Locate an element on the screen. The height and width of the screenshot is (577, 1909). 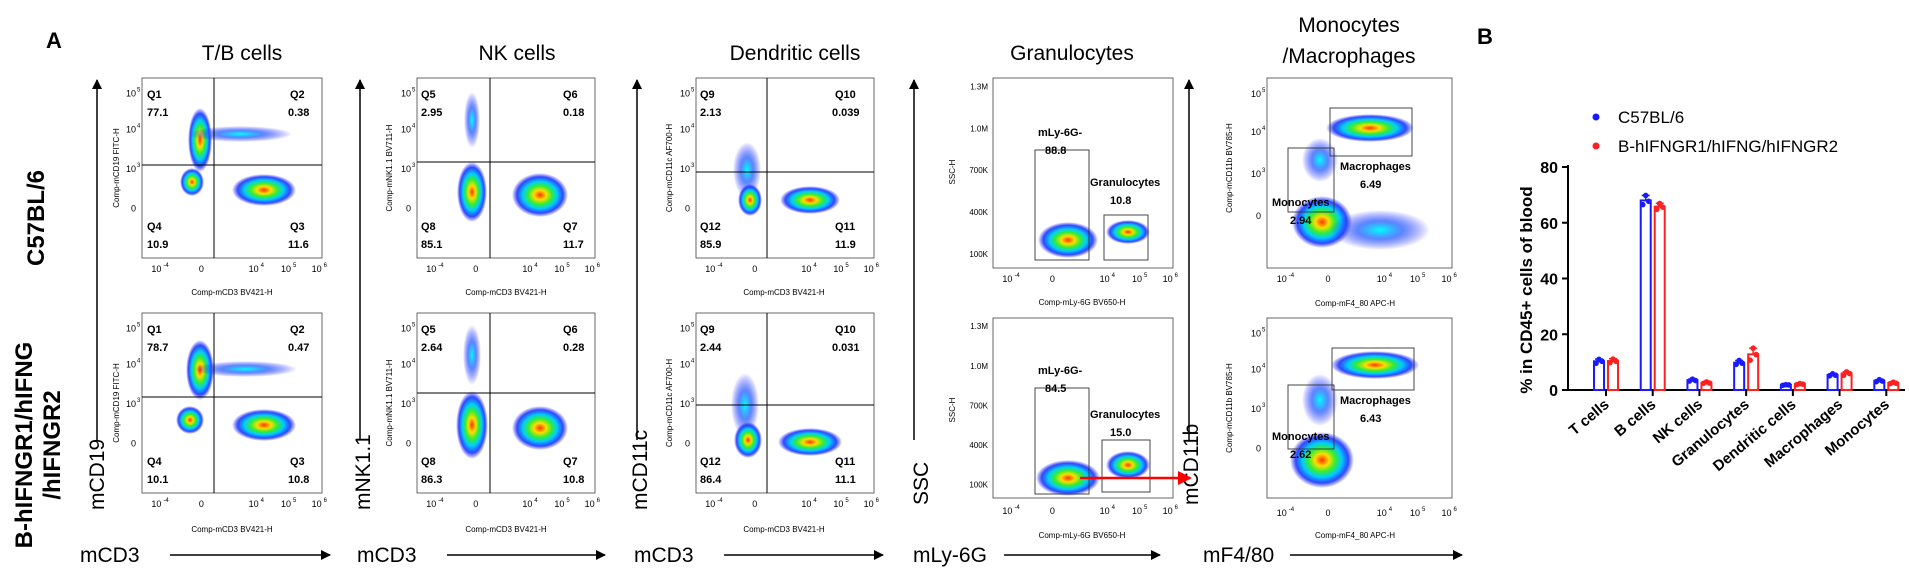
y-channel: SSC-H is located at coordinates (952, 409).